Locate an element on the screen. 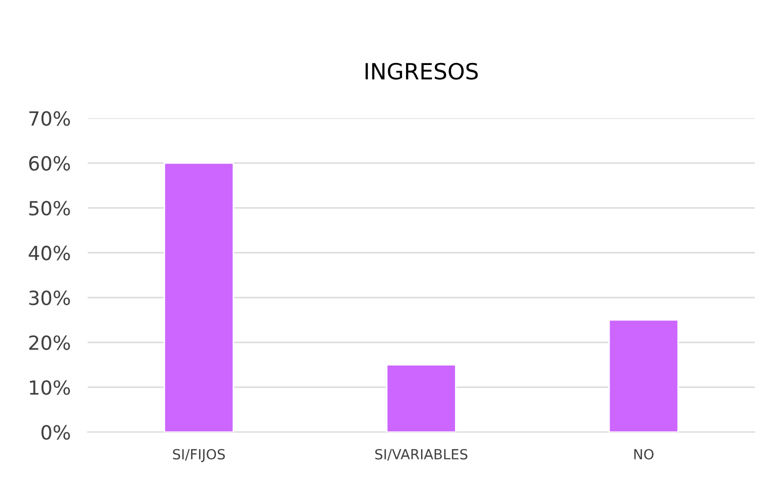 The image size is (783, 503). y-tick-label: 0% is located at coordinates (55, 432).